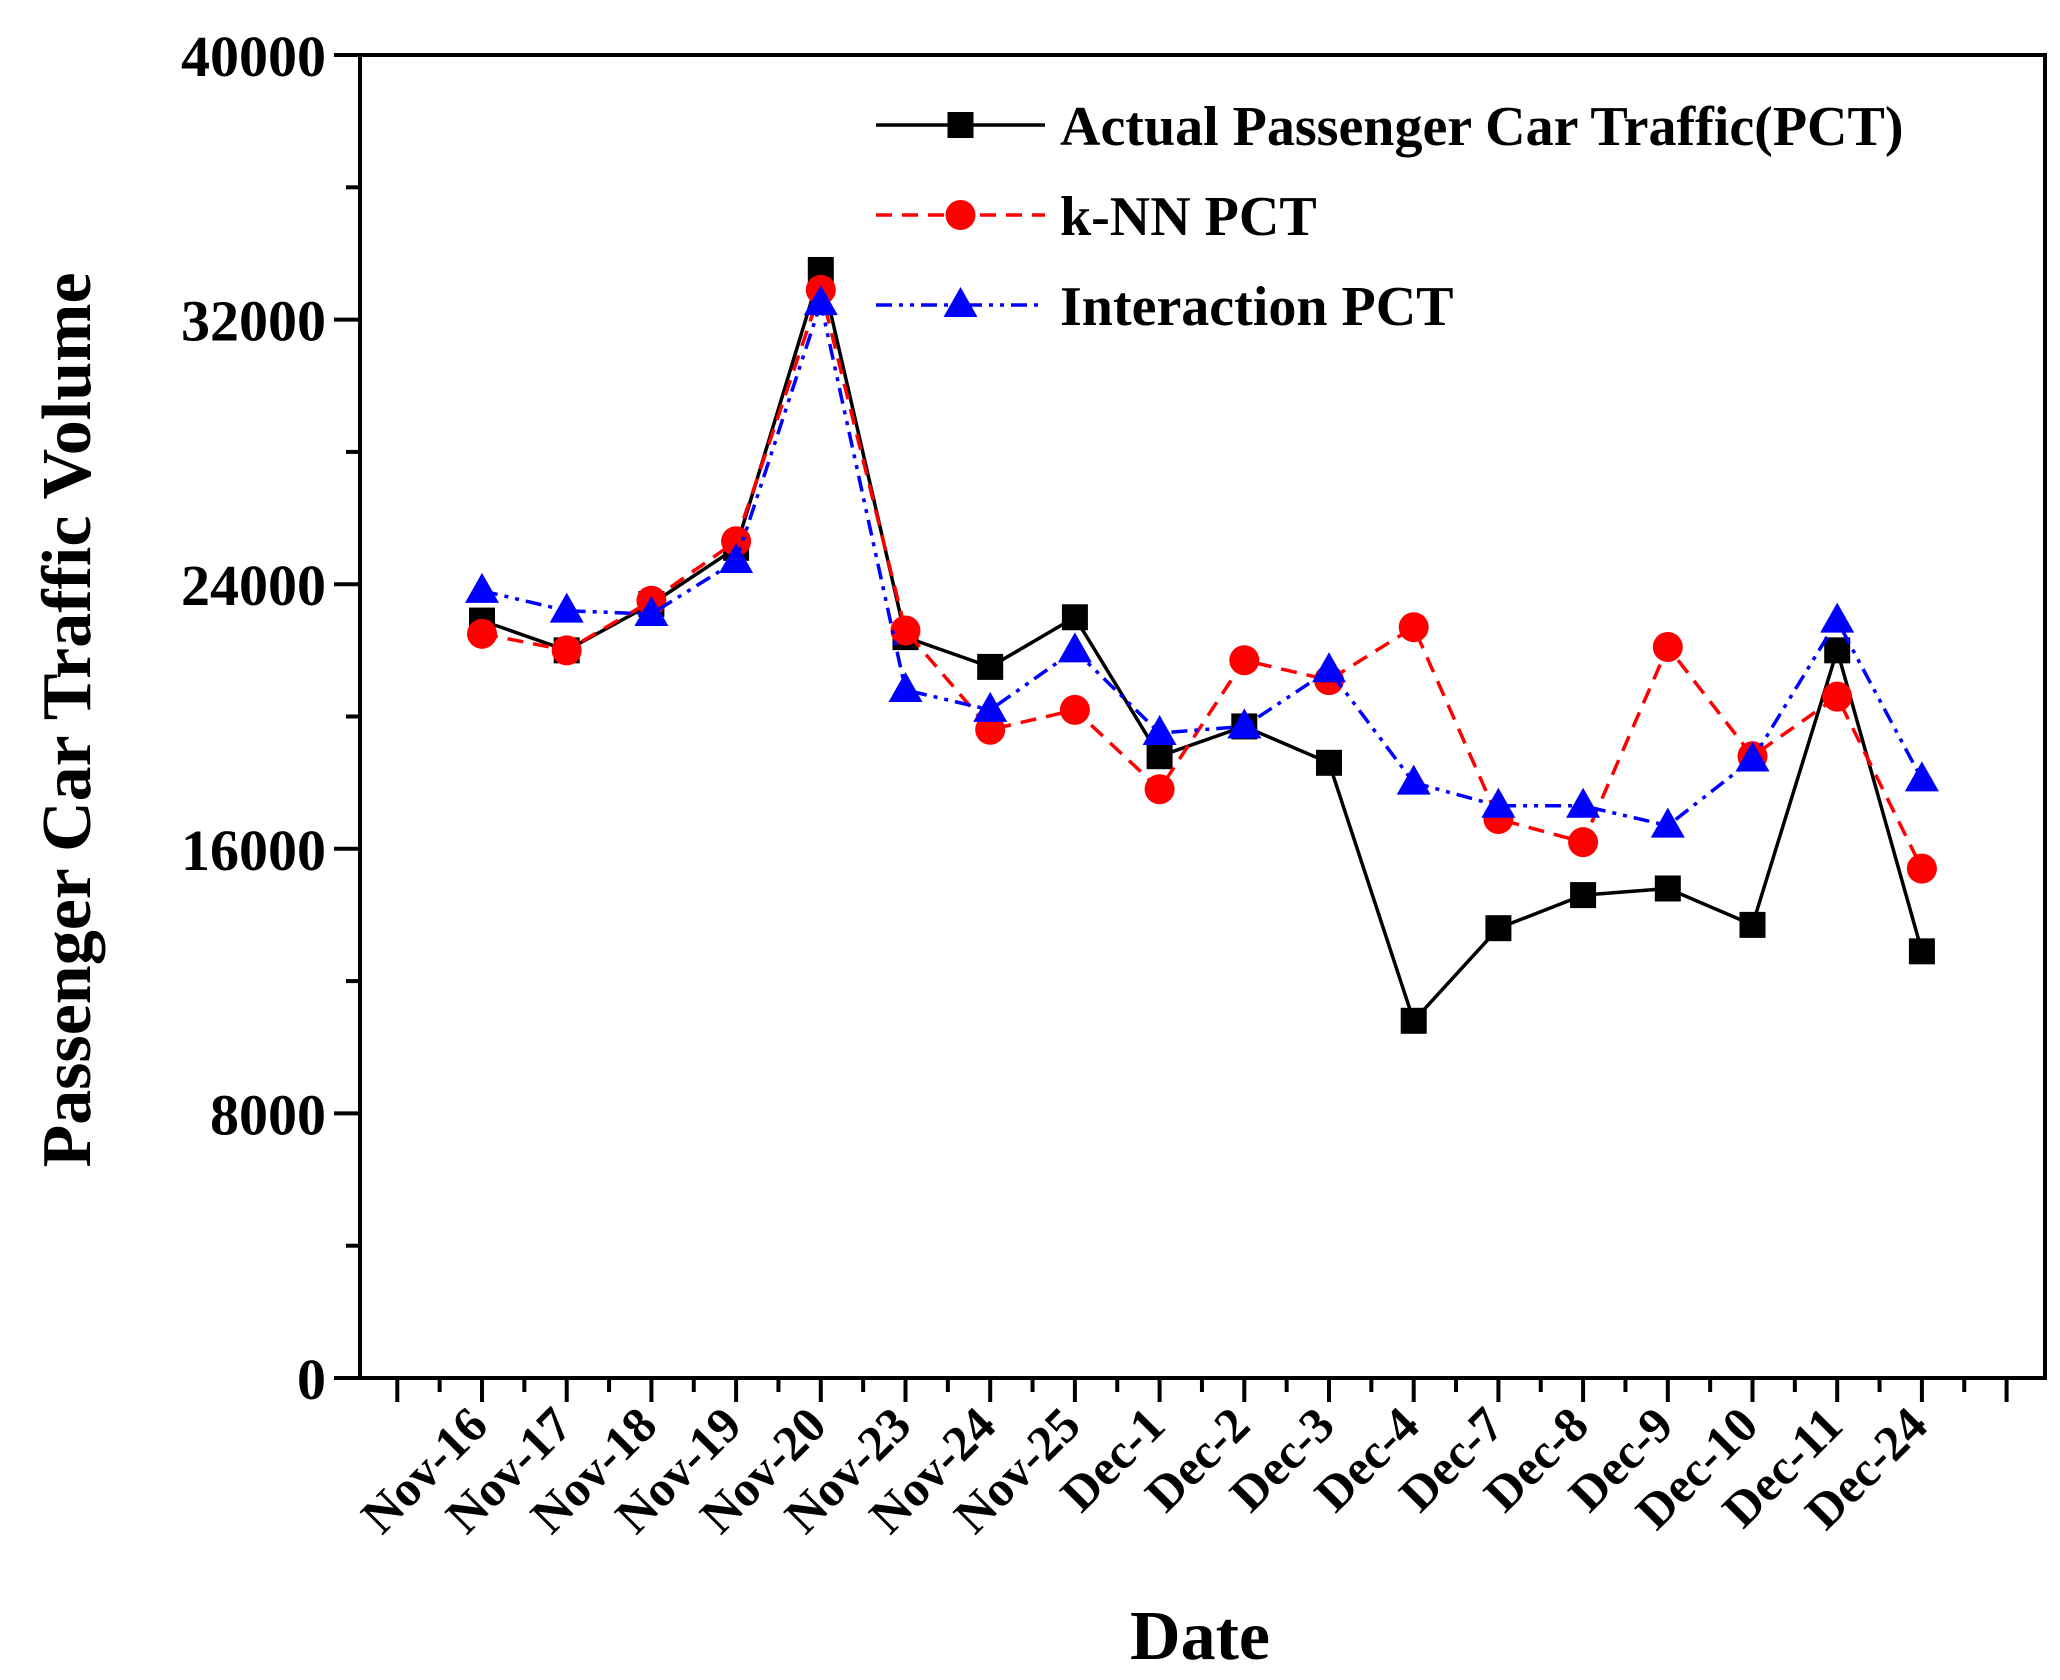 The image size is (2060, 1680). I want to click on y-tick-label: 8000, so click(268, 1114).